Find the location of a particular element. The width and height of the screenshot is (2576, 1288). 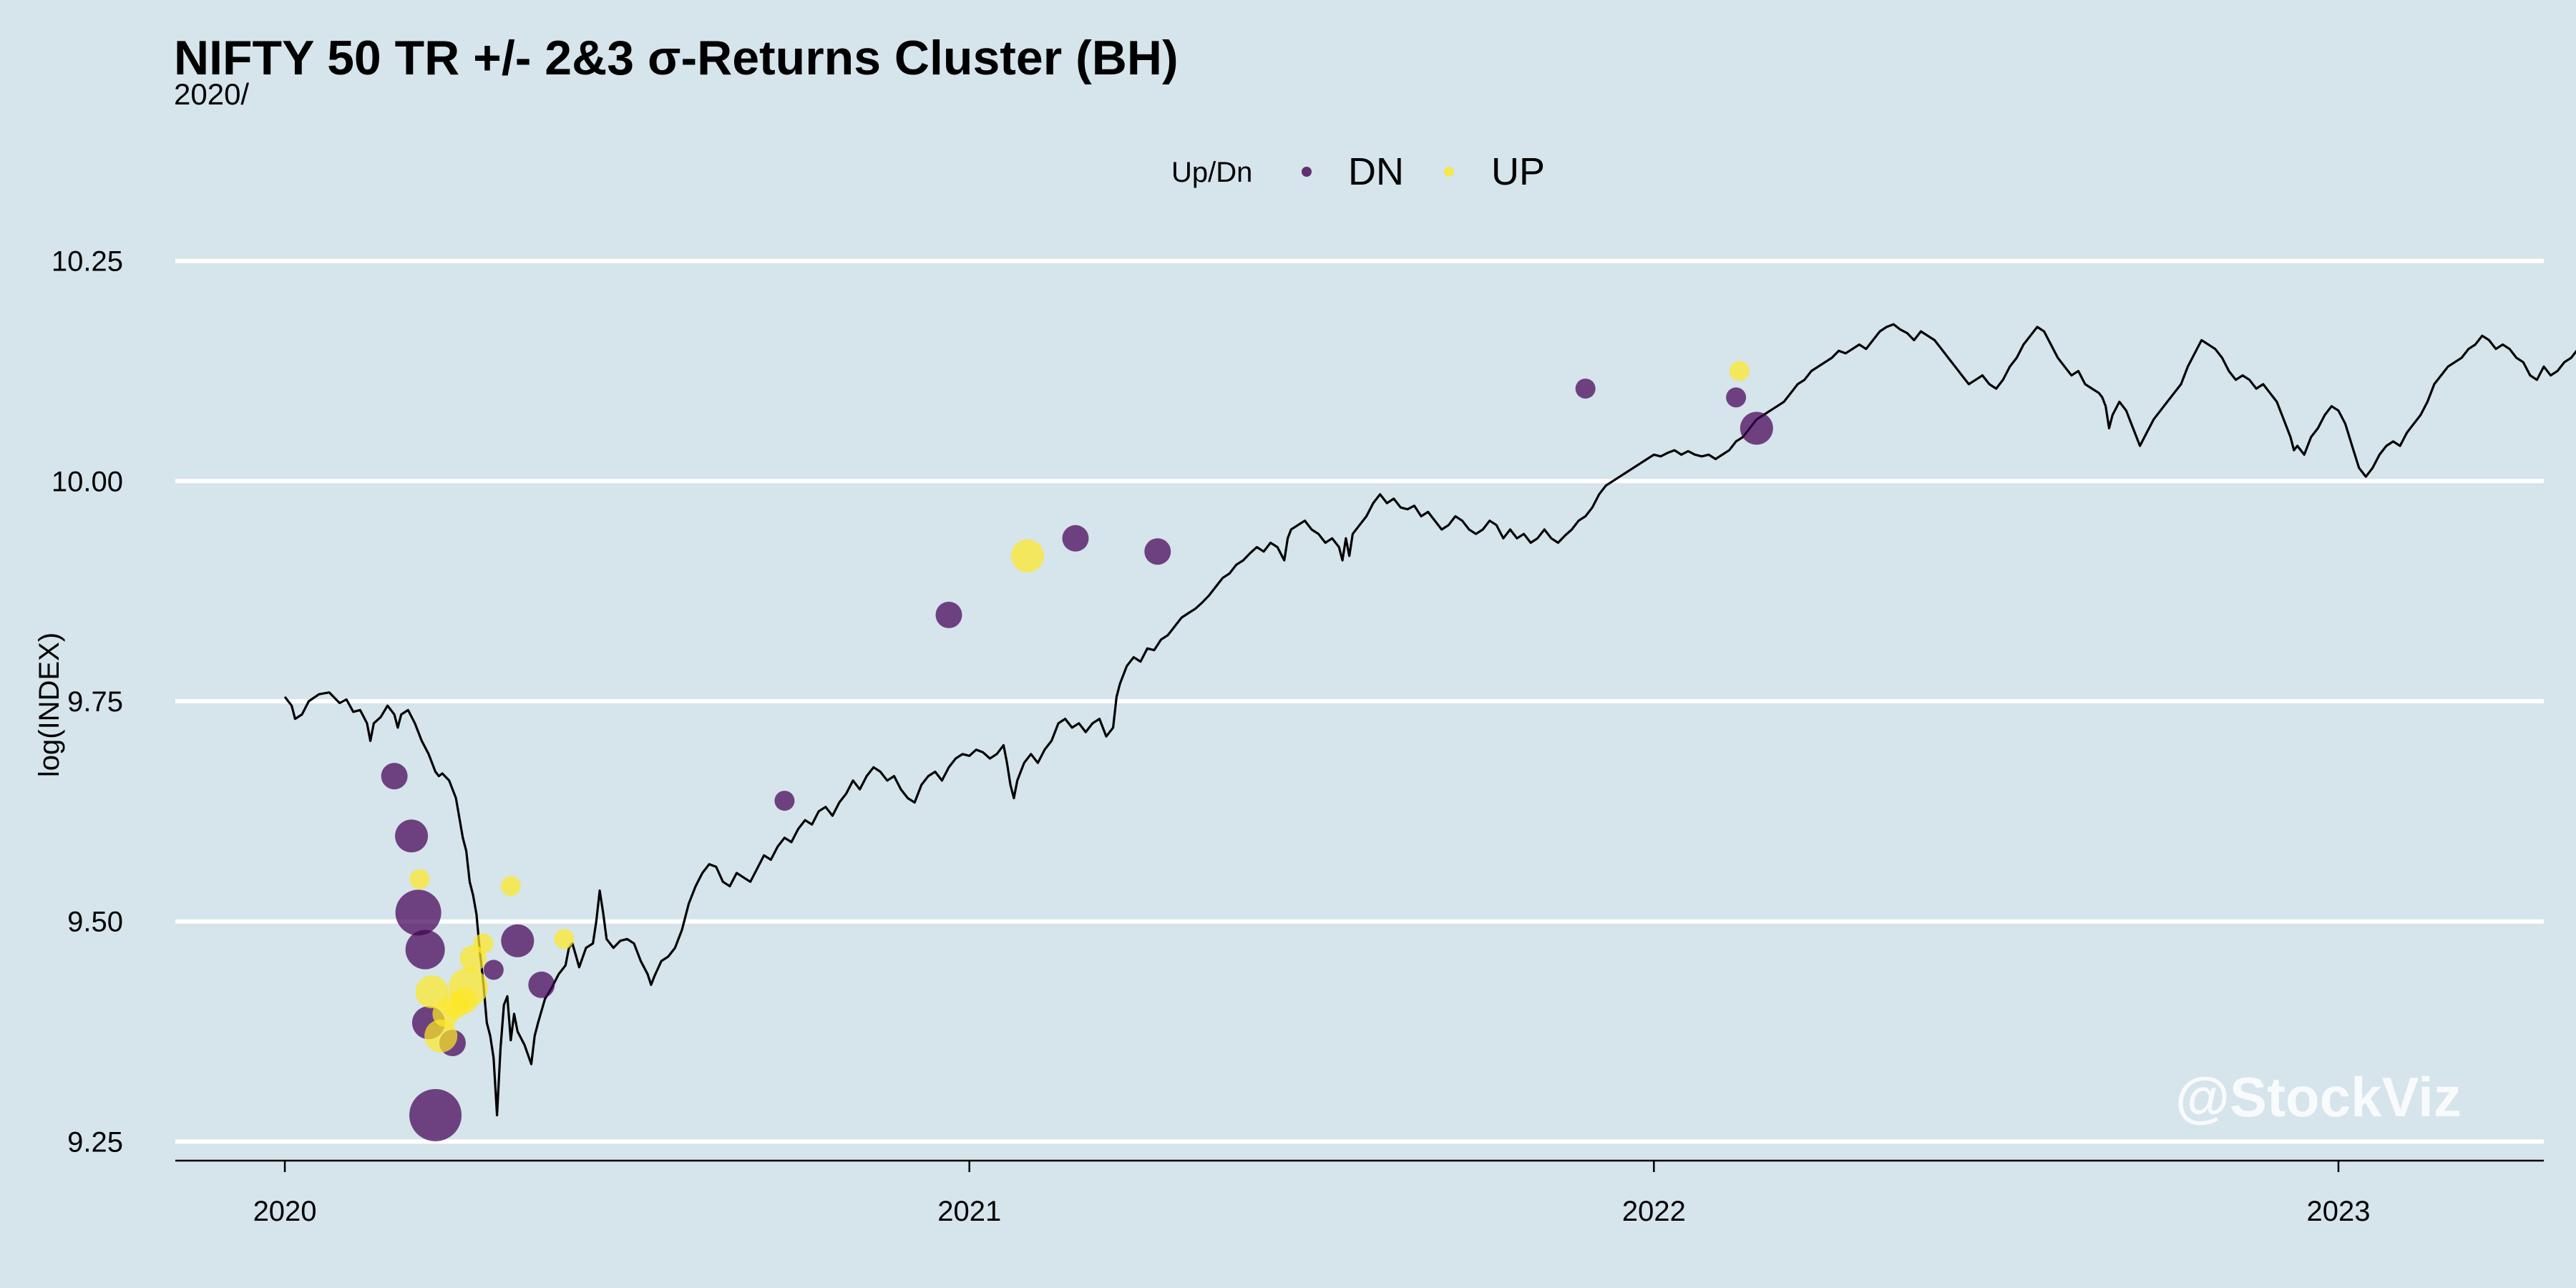

y-tick-label: 9.75 is located at coordinates (95, 702).